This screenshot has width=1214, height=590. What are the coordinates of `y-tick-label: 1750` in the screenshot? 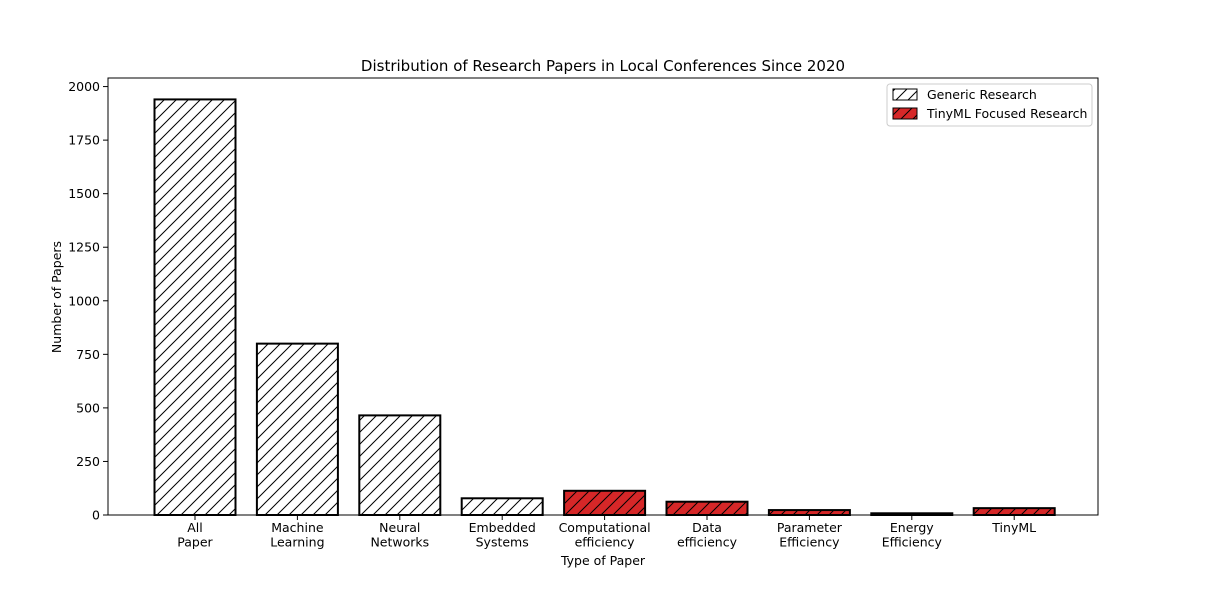 It's located at (84, 140).